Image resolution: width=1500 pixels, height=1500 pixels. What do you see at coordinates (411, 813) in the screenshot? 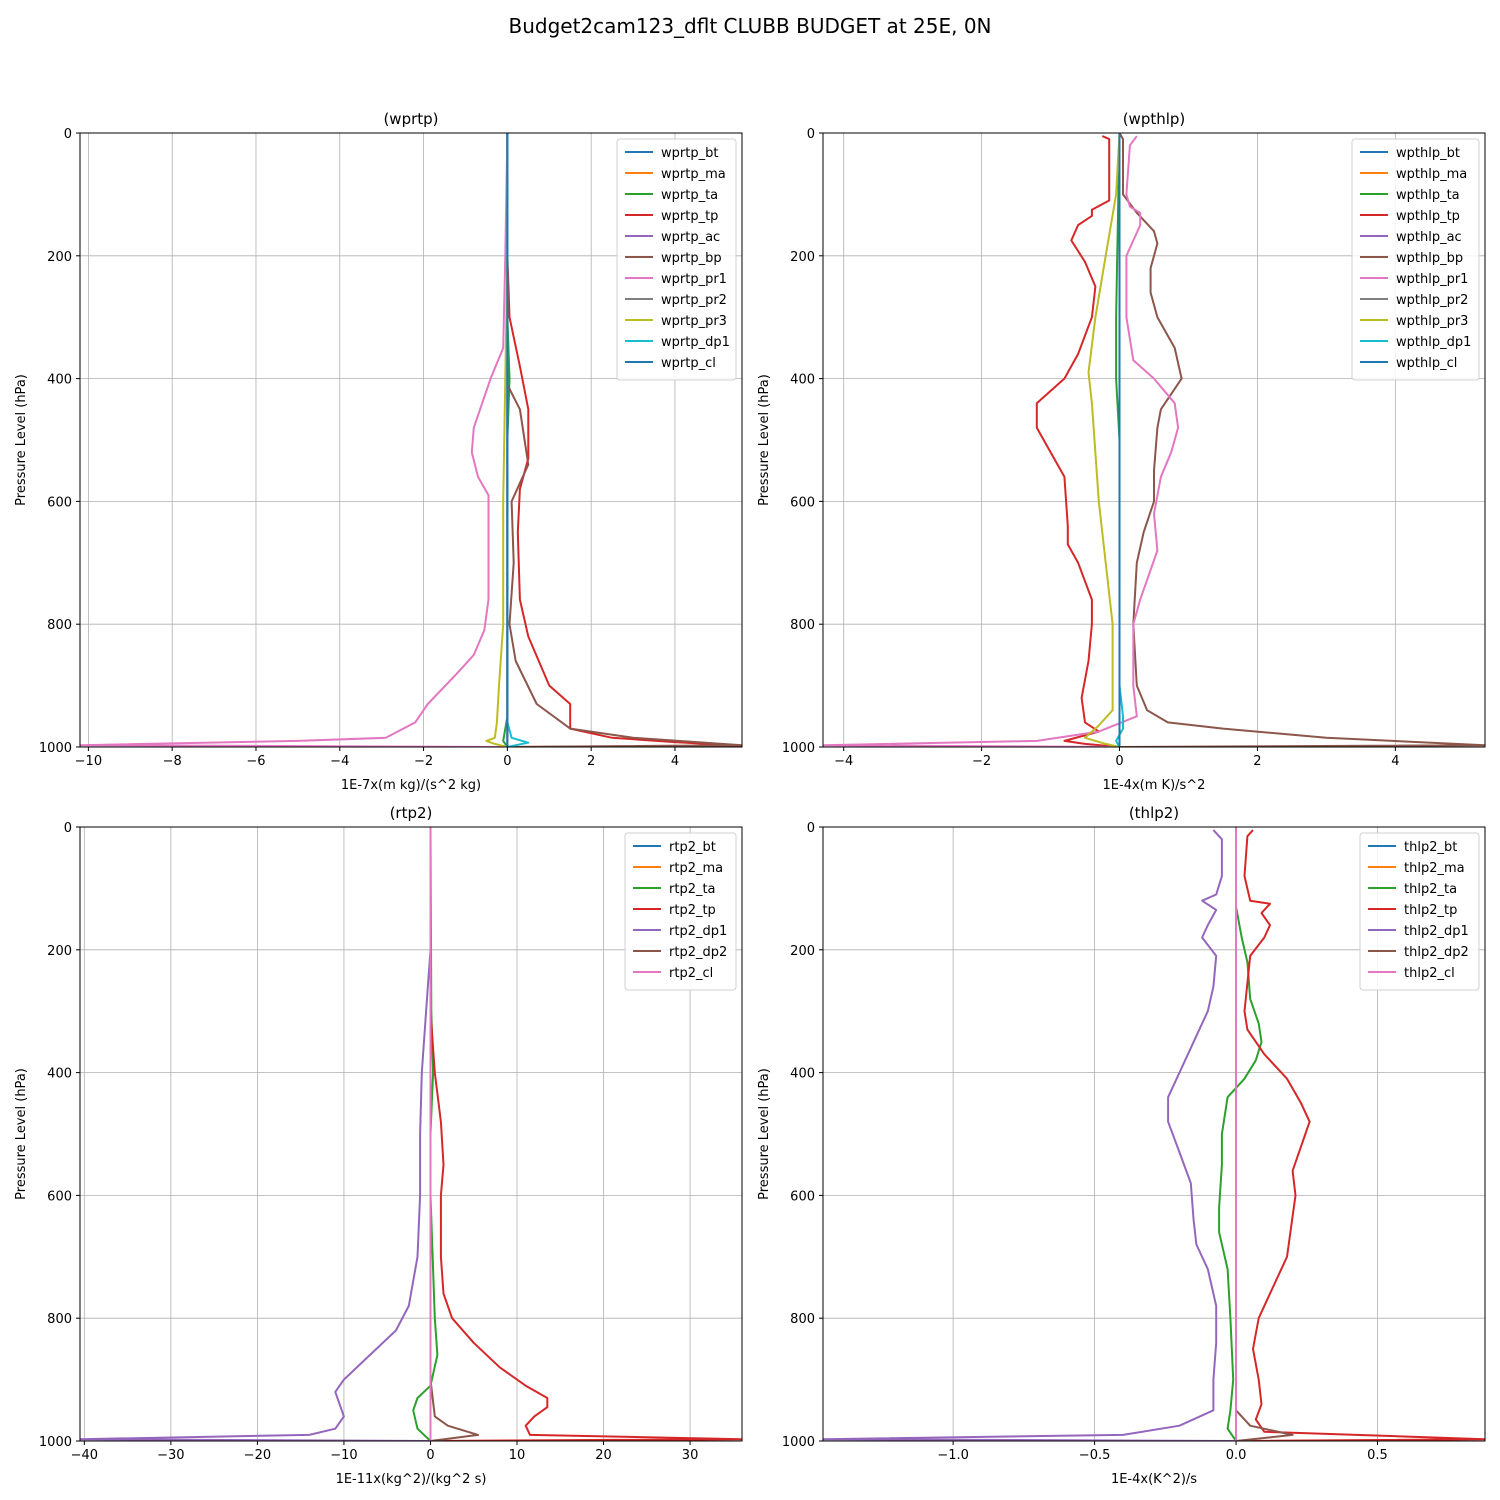
I see `subplot-title: (rtp2)` at bounding box center [411, 813].